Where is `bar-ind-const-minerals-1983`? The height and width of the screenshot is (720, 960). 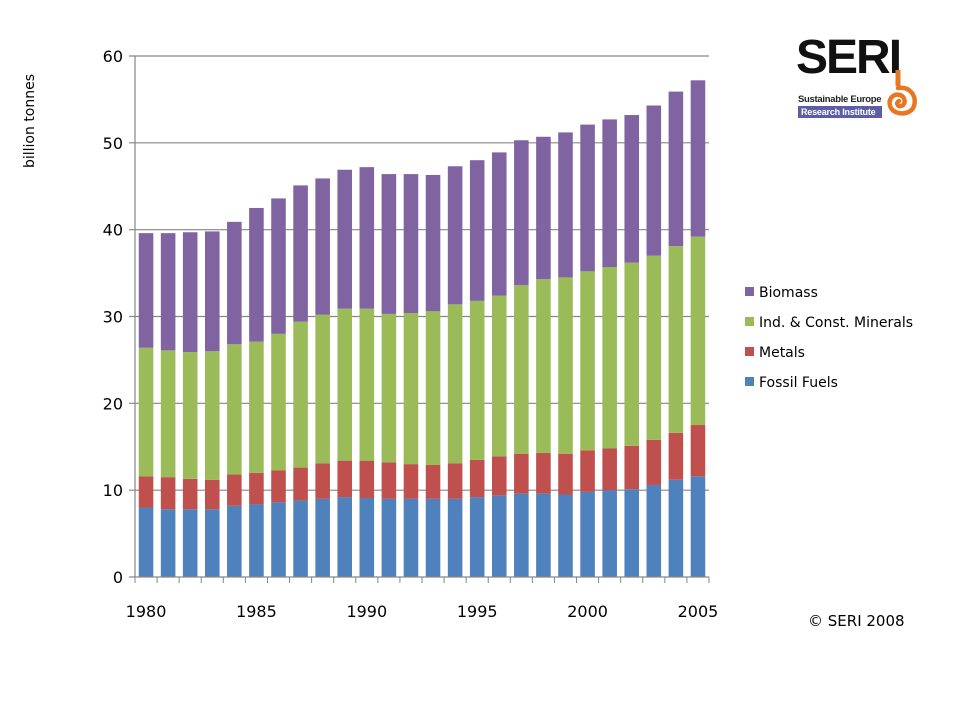
bar-ind-const-minerals-1983 is located at coordinates (212, 415).